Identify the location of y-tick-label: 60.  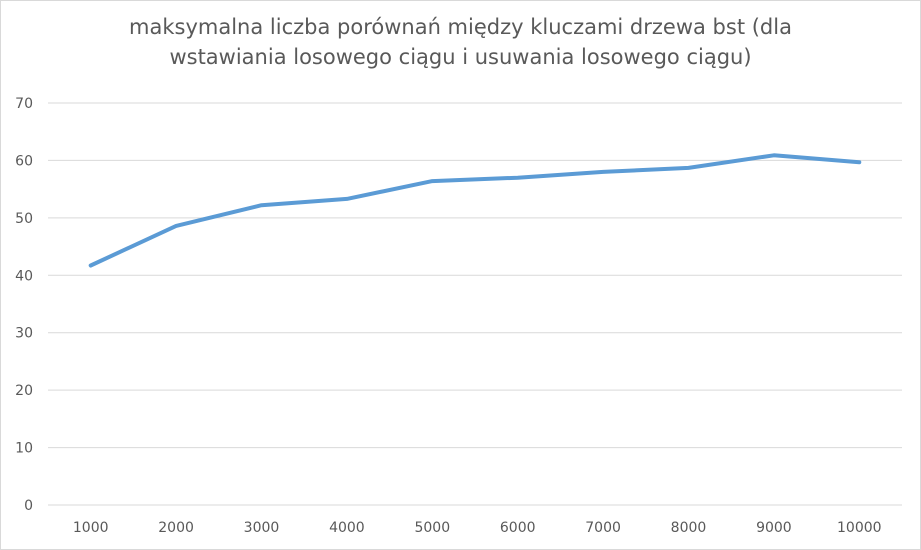
(24, 161).